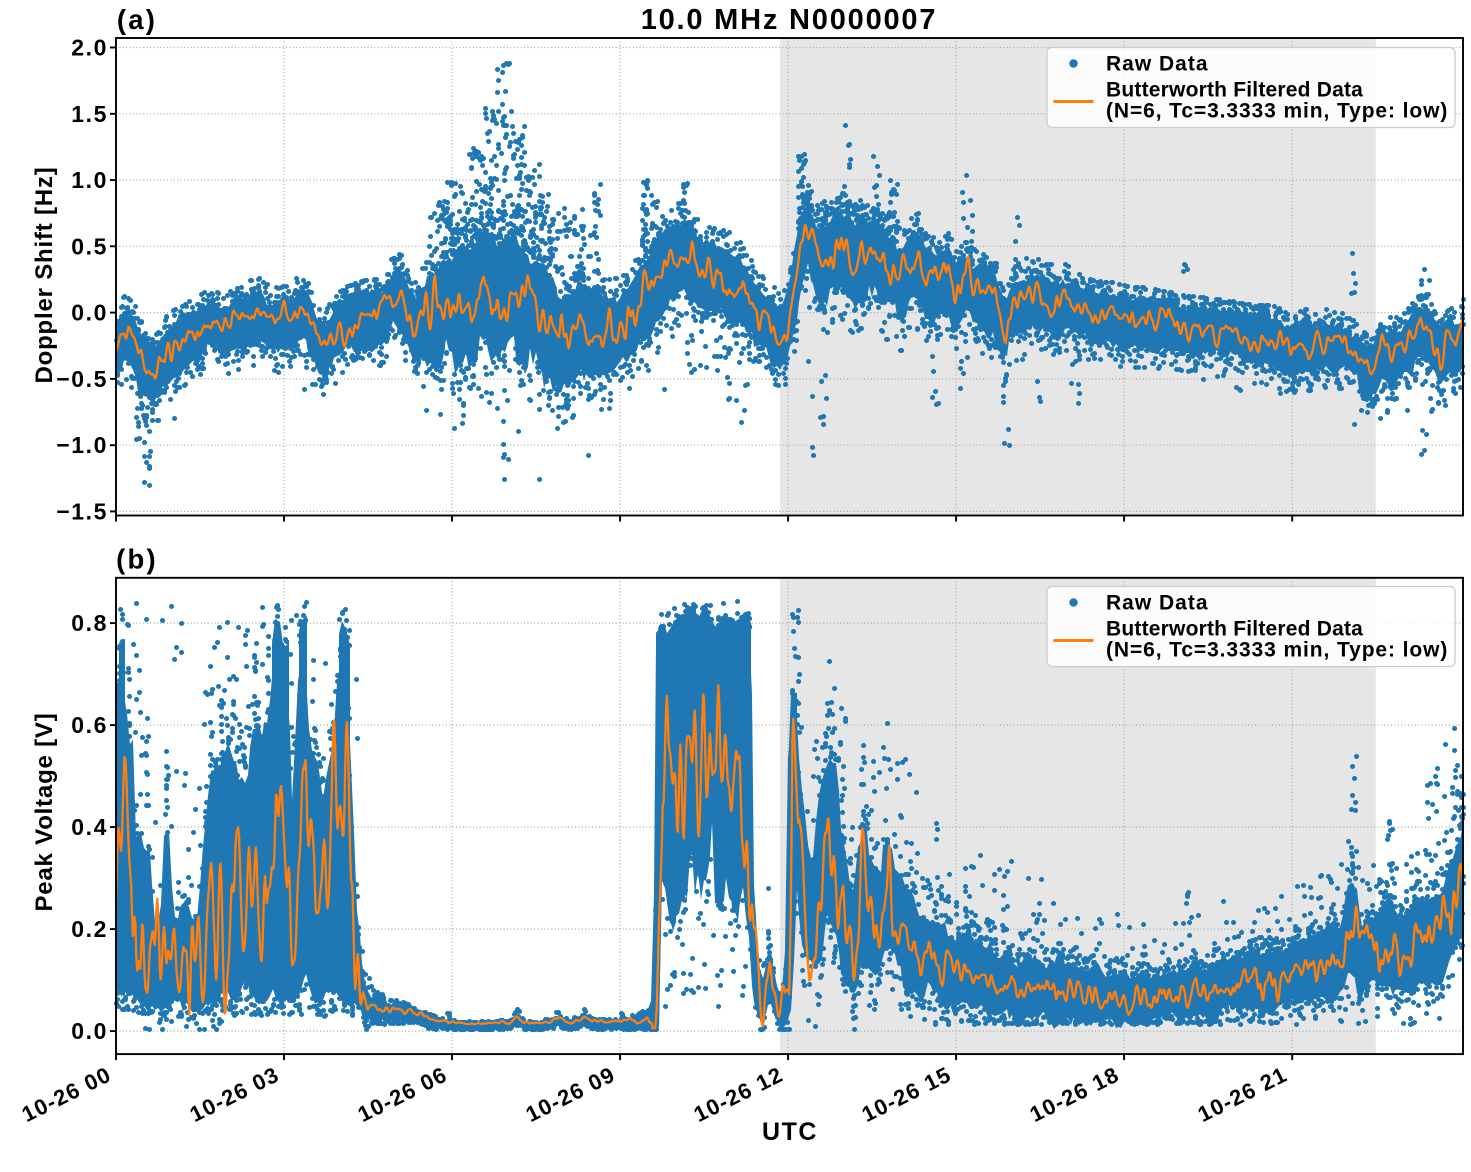 The width and height of the screenshot is (1471, 1172). Describe the element at coordinates (89, 114) in the screenshot. I see `svg-text: 1.5` at that location.